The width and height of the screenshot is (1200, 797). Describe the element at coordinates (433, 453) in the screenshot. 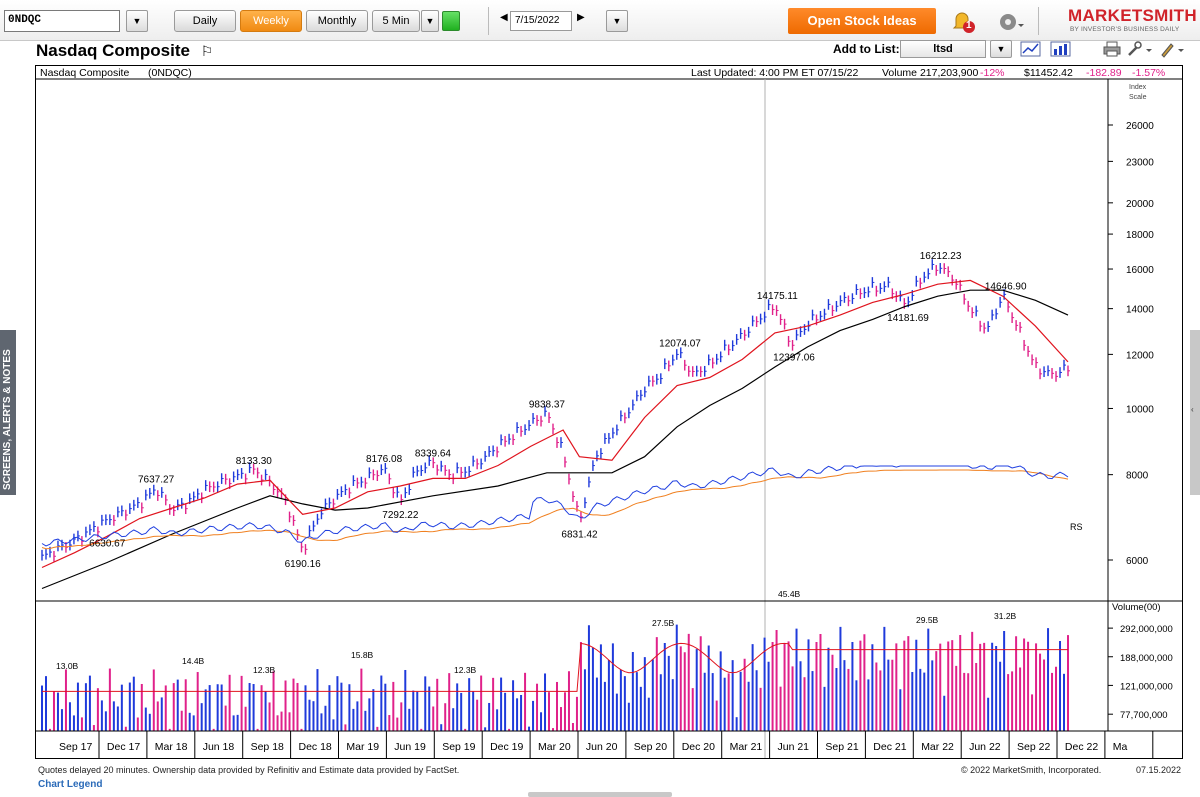

I see `price-annotation: 8339.64` at that location.